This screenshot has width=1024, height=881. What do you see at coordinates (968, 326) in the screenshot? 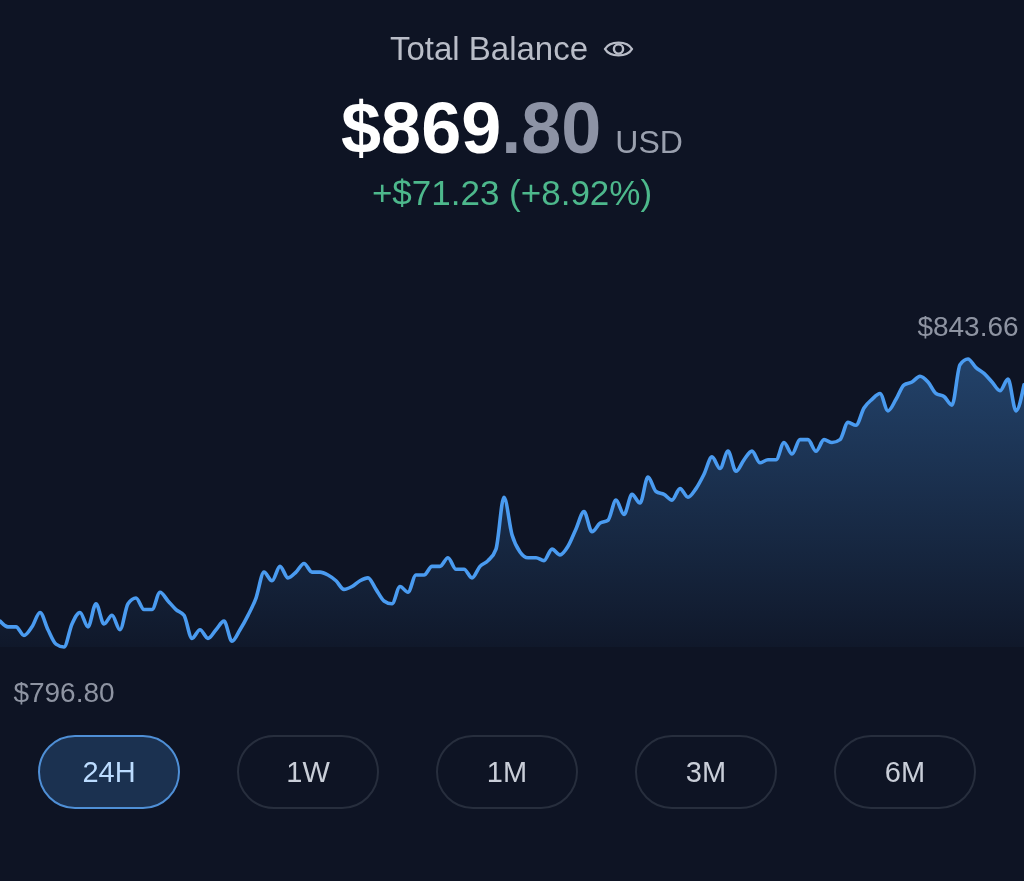
I see `annotation: $843.66` at bounding box center [968, 326].